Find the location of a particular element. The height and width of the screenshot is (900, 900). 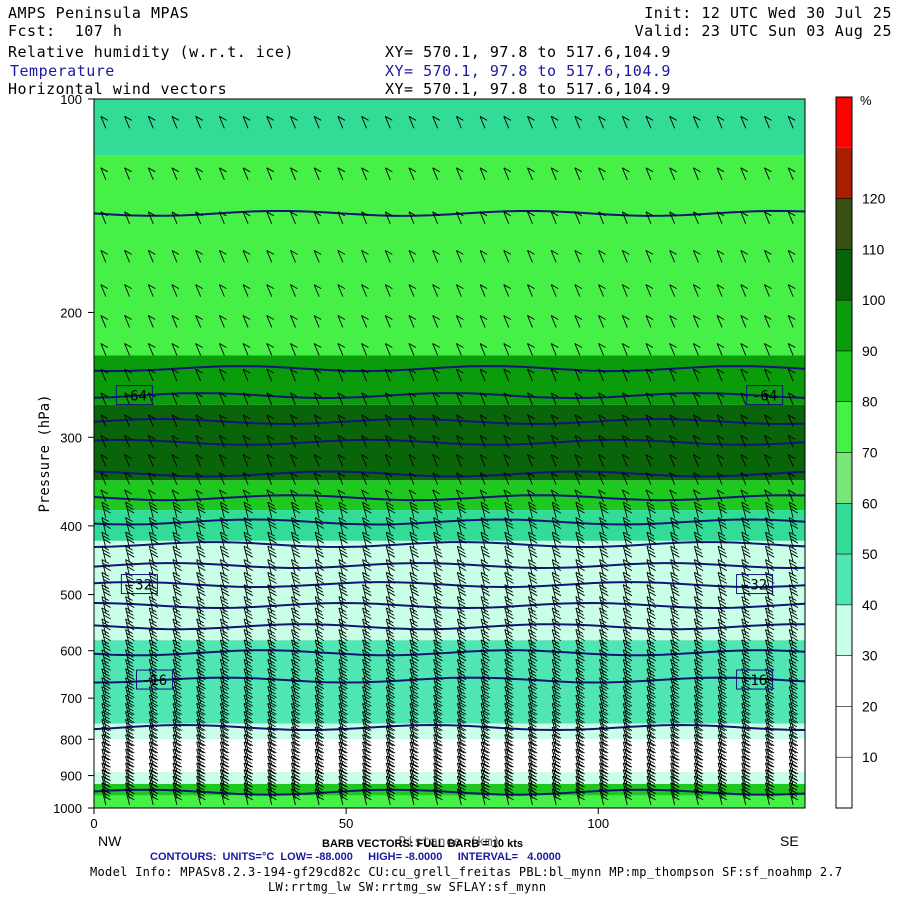

colorbar-tick-label: 50 is located at coordinates (870, 554).